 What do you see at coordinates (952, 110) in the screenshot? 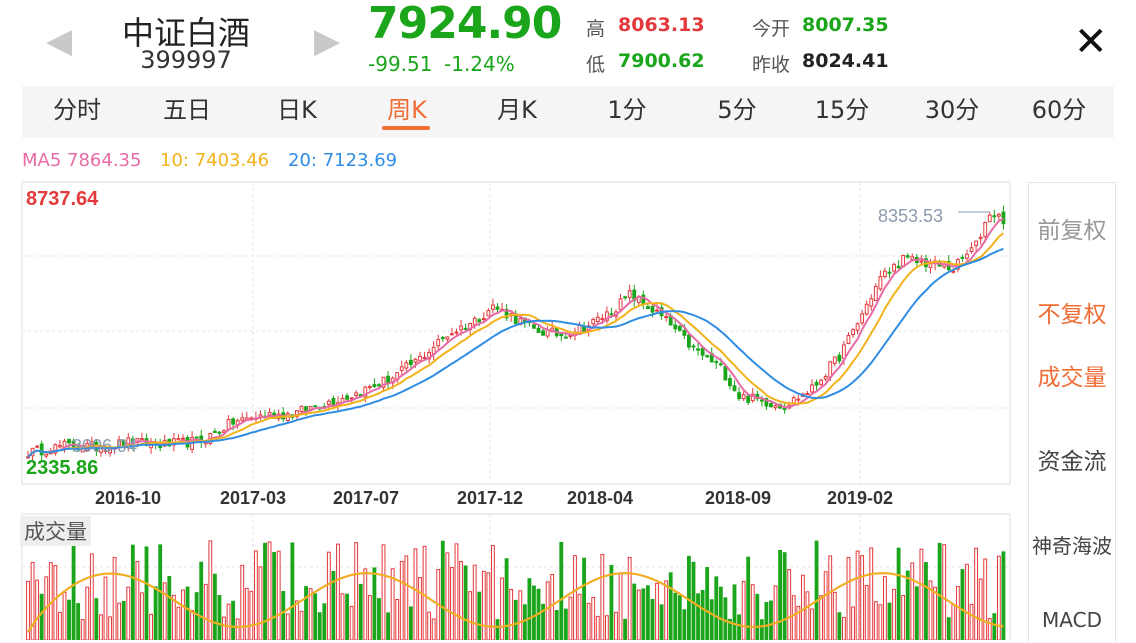
I see `tab-30min: 30分` at bounding box center [952, 110].